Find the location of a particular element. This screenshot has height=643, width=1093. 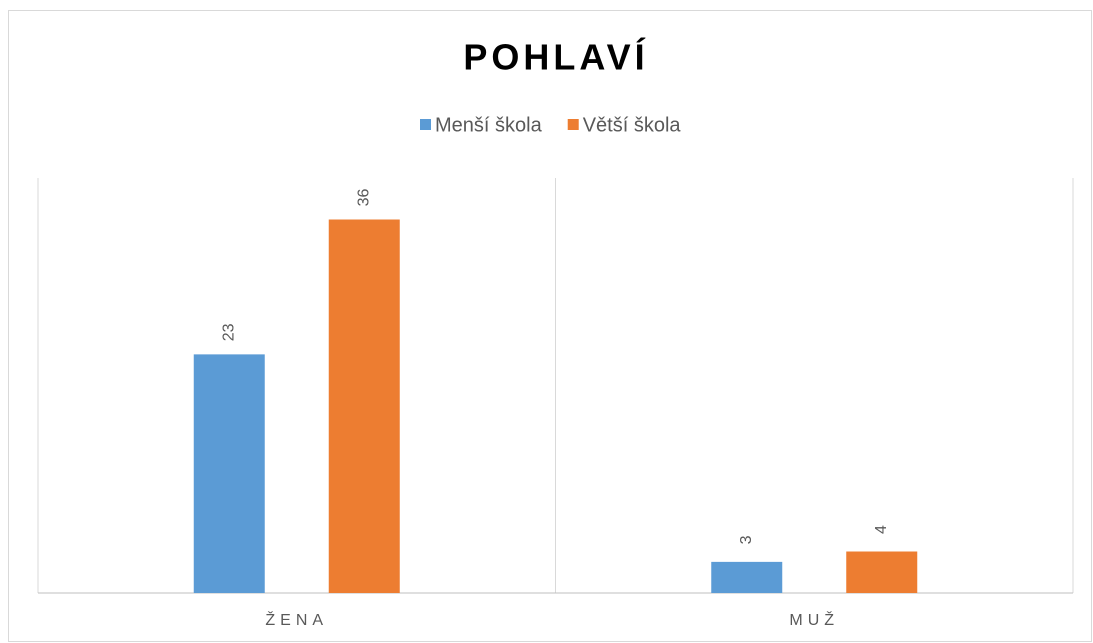

data-label: 23 is located at coordinates (228, 332).